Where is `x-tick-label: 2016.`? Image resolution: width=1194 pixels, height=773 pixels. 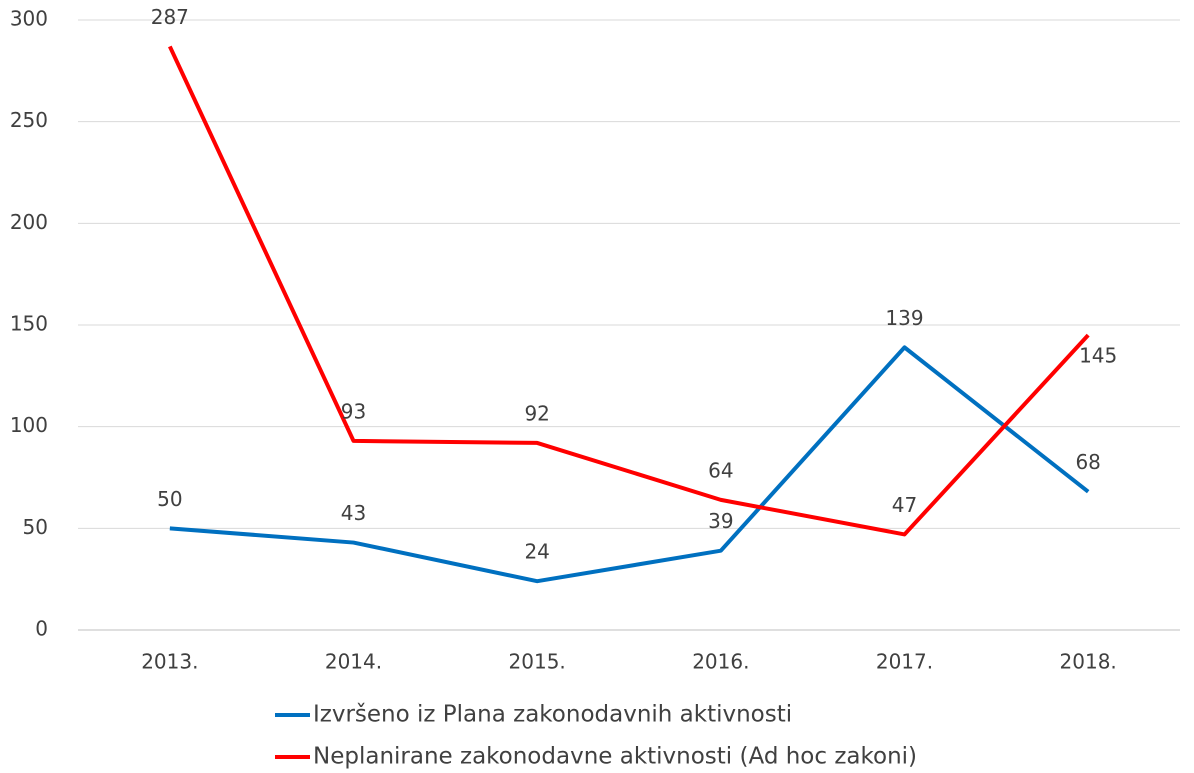 x-tick-label: 2016. is located at coordinates (720, 662).